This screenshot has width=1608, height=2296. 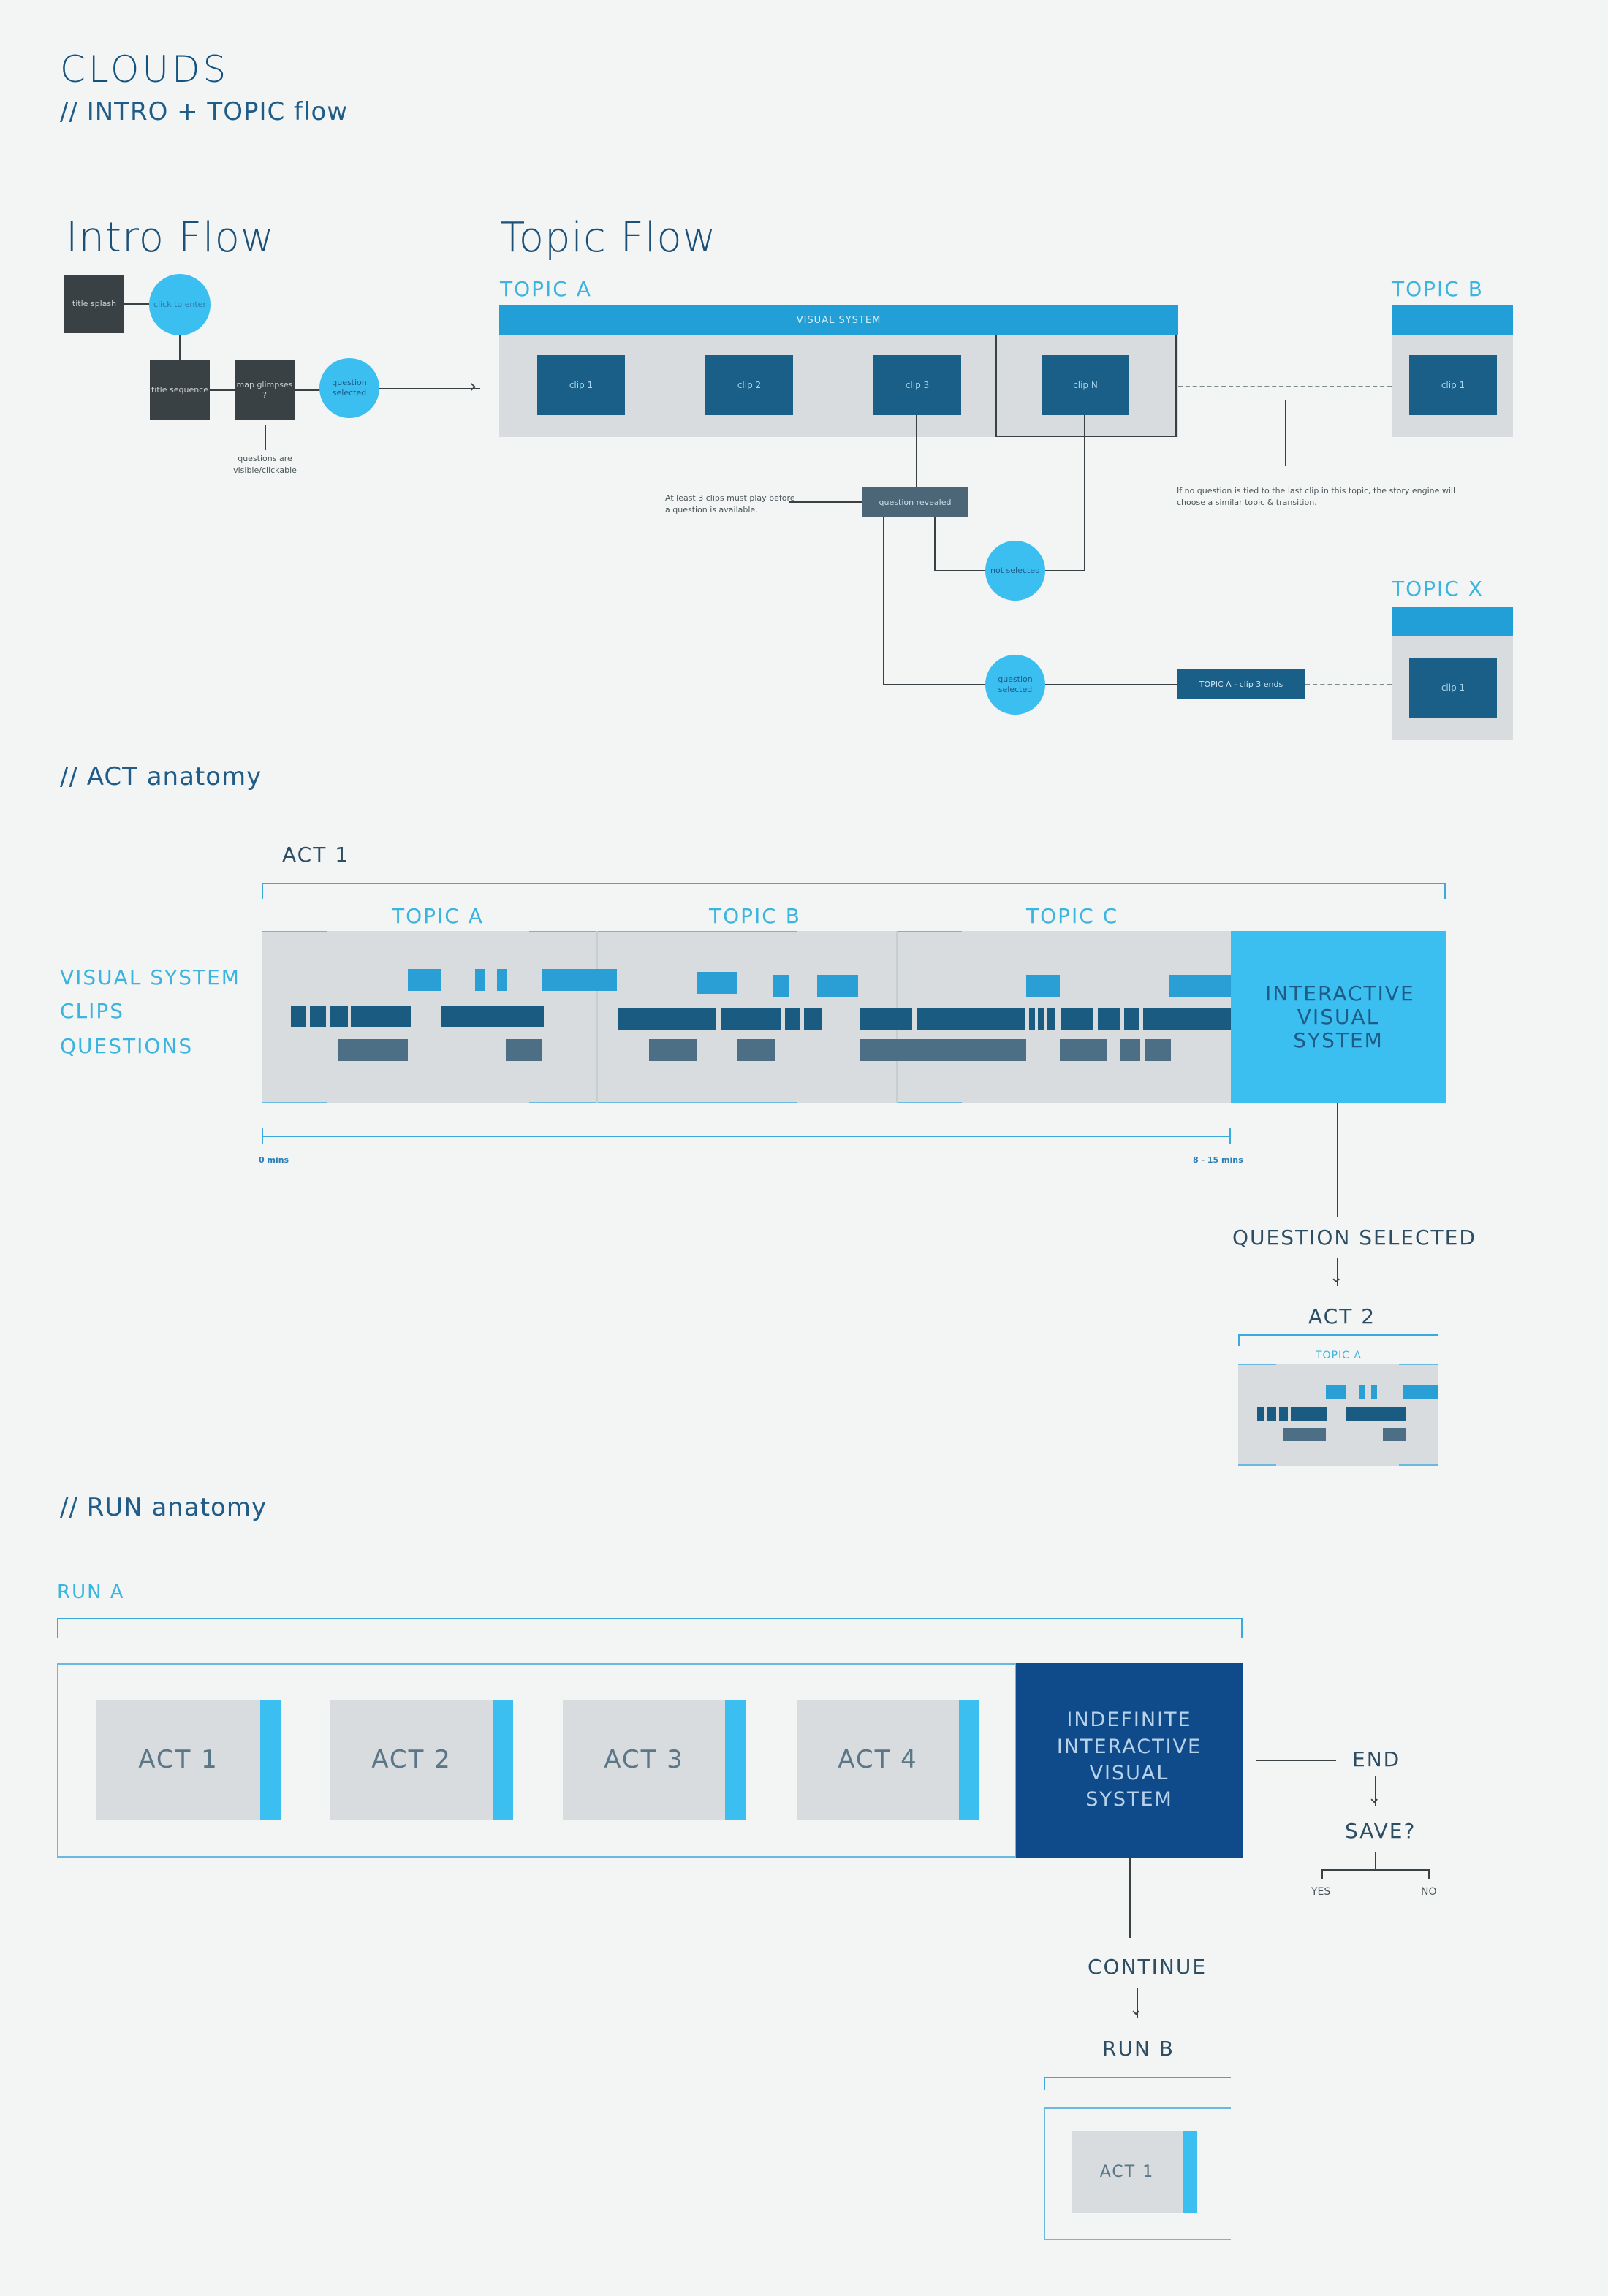 I want to click on run-b-container, so click(x=1138, y=2173).